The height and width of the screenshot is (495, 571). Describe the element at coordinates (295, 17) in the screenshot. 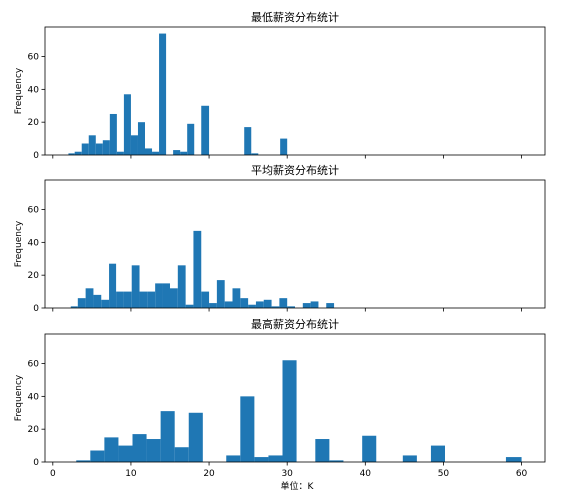

I see `chart-title: 最低薪资分布统计` at that location.